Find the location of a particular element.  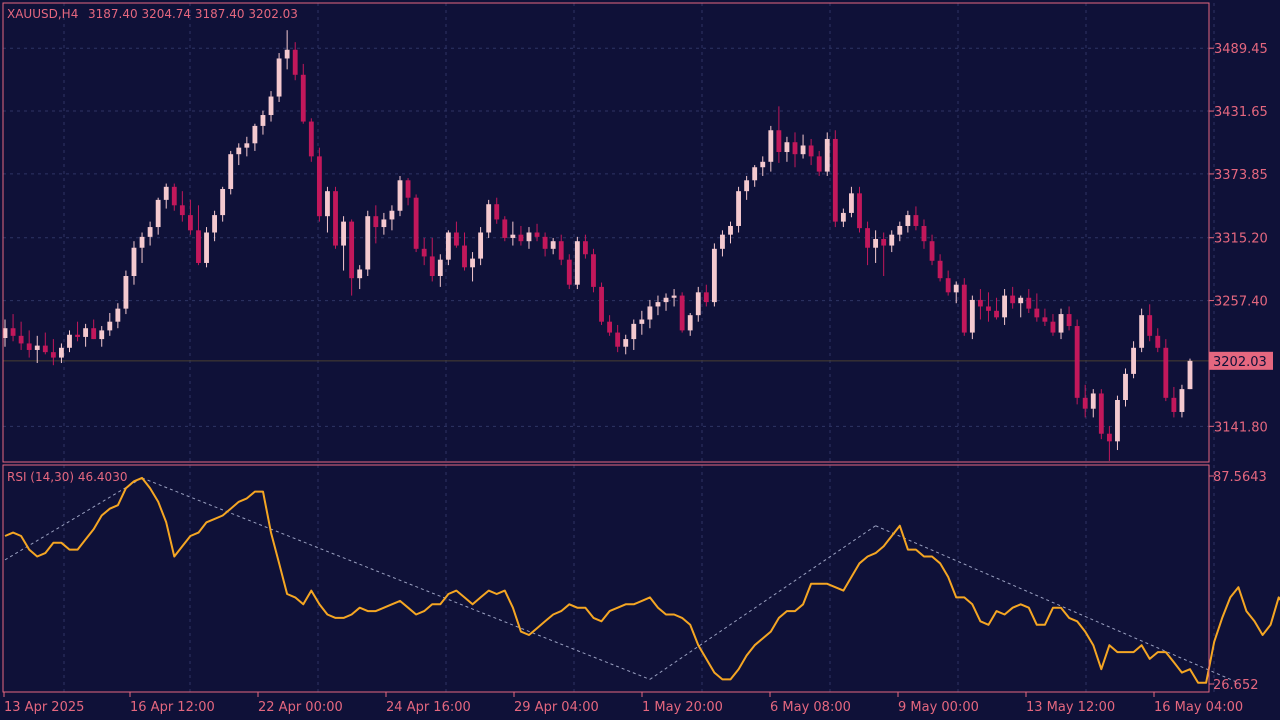

y-tick-label: 3373.85 is located at coordinates (1241, 175).